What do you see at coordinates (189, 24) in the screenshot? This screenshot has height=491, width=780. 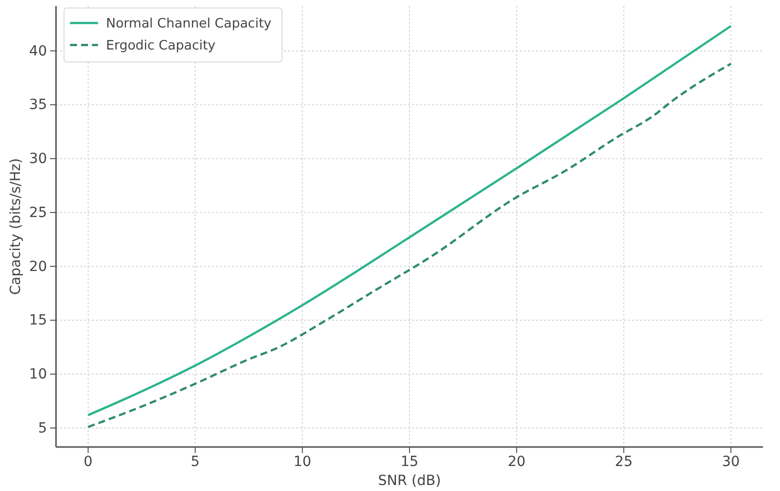 I see `legend-label: Normal Channel Capacity` at bounding box center [189, 24].